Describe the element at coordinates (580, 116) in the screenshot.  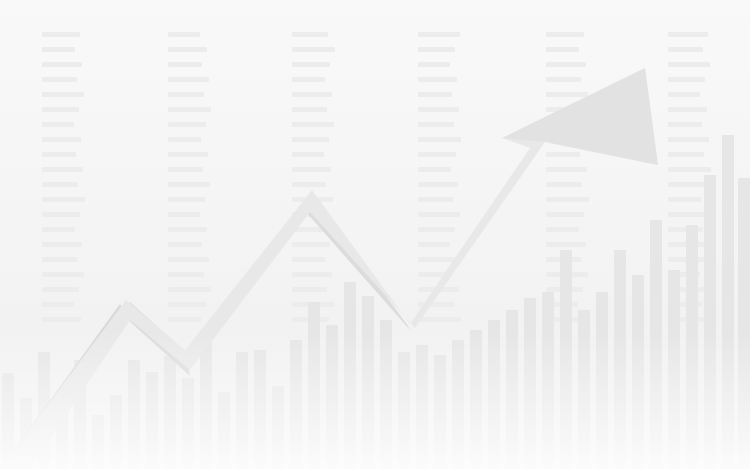
I see `arrow-head` at that location.